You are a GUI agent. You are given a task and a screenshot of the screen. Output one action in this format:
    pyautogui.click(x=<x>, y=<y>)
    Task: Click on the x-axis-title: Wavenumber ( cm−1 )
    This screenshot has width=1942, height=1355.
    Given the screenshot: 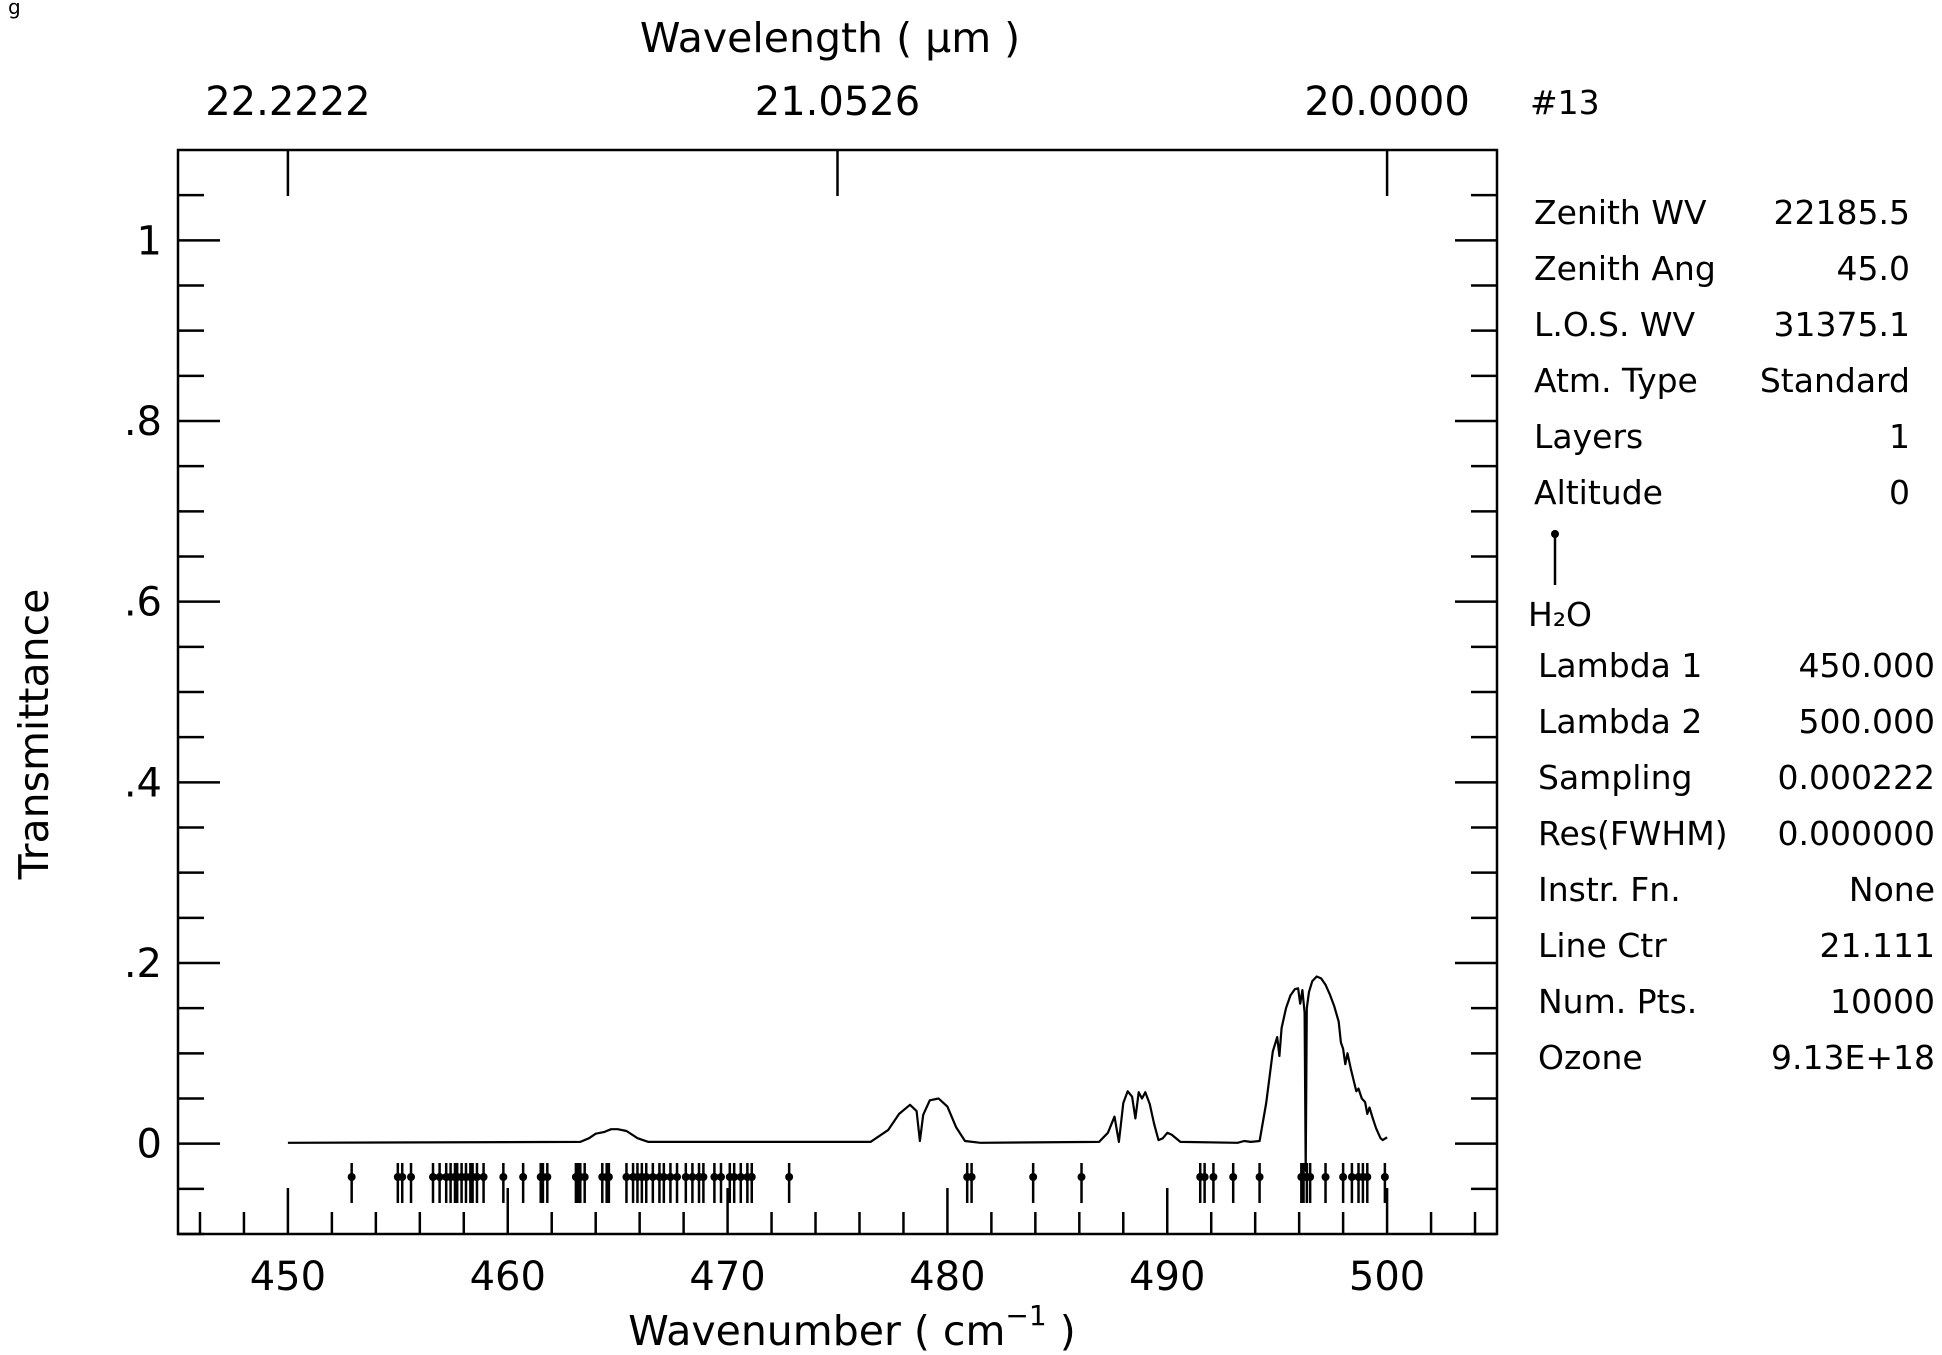 What is the action you would take?
    pyautogui.click(x=851, y=1327)
    